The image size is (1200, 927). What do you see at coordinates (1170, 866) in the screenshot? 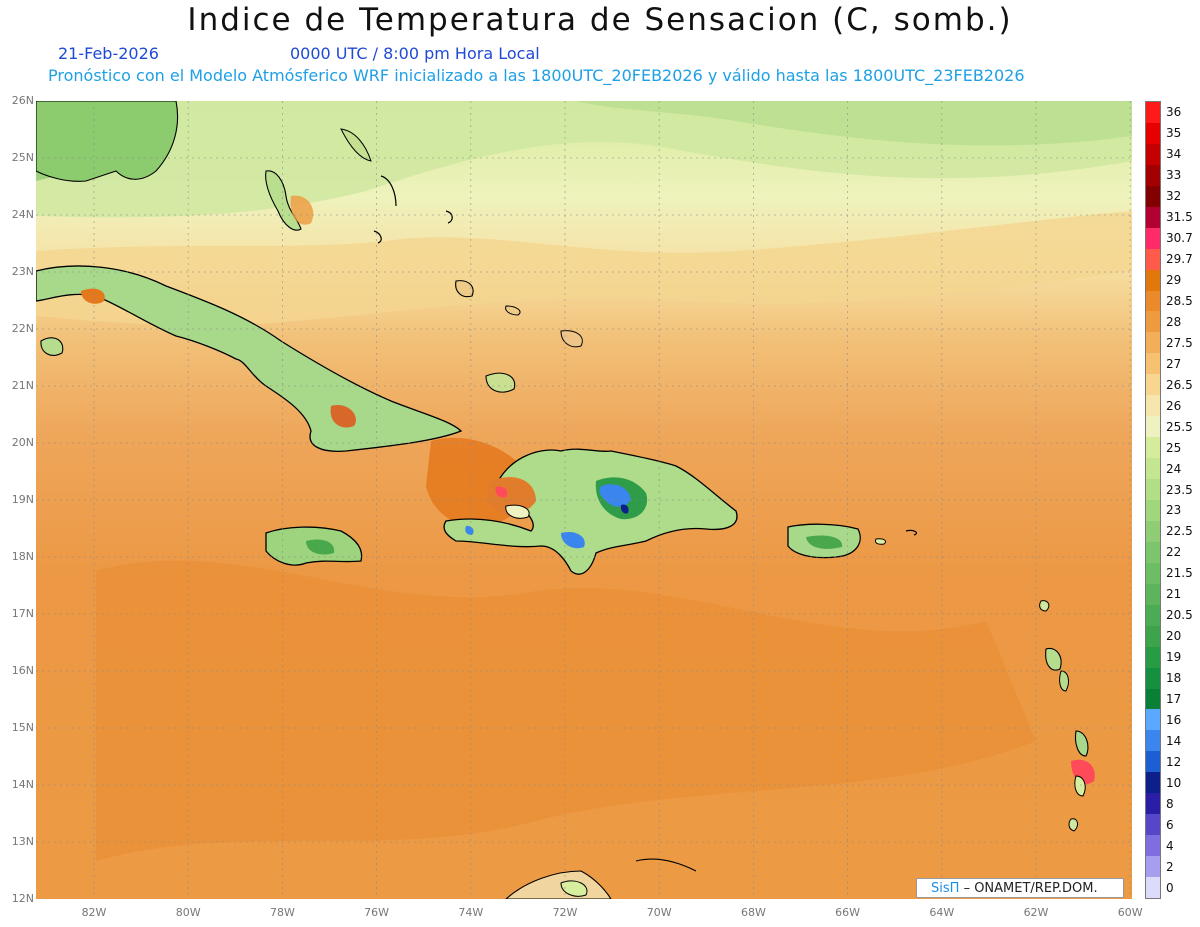
I see `legend-label: 2` at bounding box center [1170, 866].